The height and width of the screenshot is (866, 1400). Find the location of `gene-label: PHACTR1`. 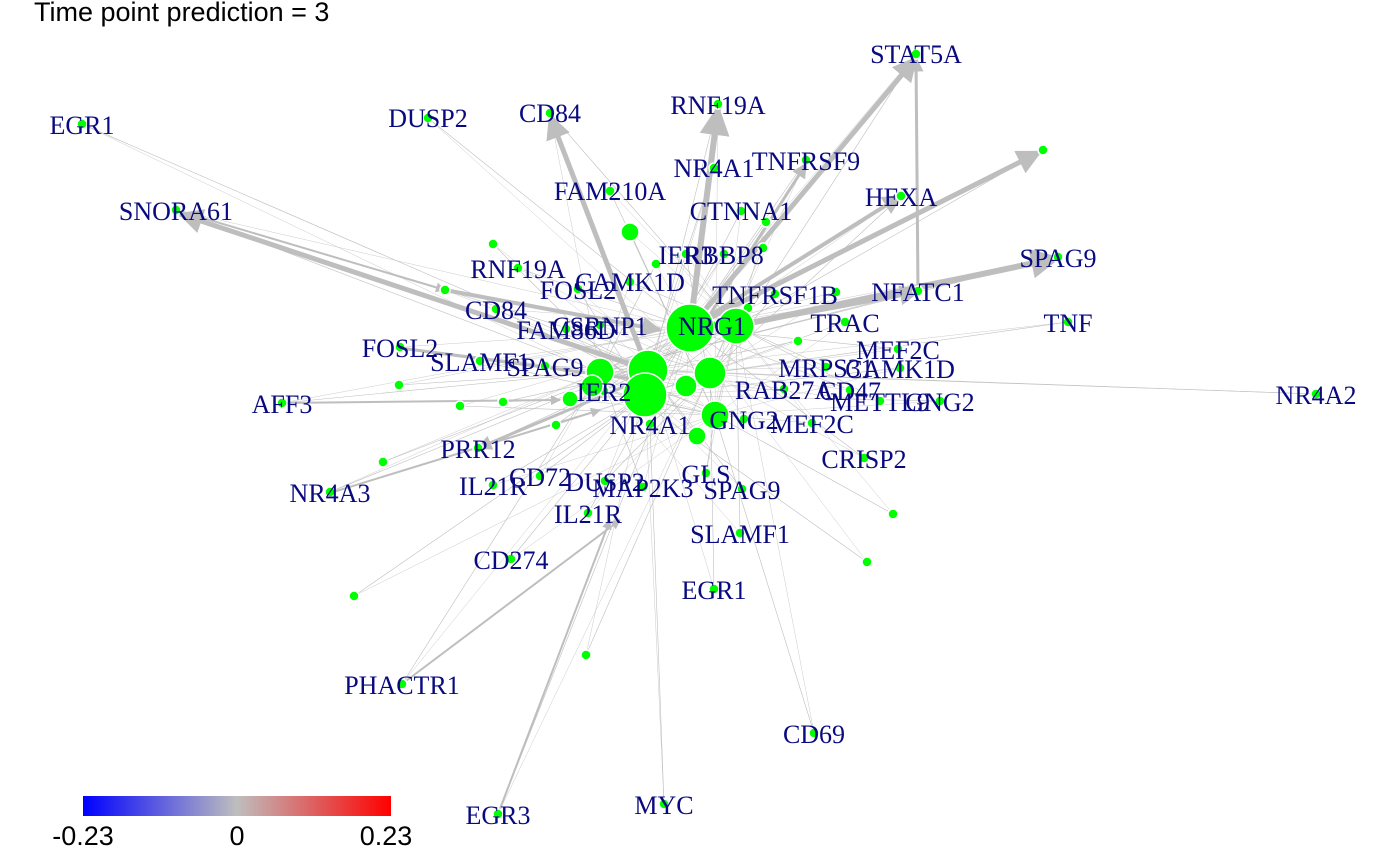

gene-label: PHACTR1 is located at coordinates (402, 685).